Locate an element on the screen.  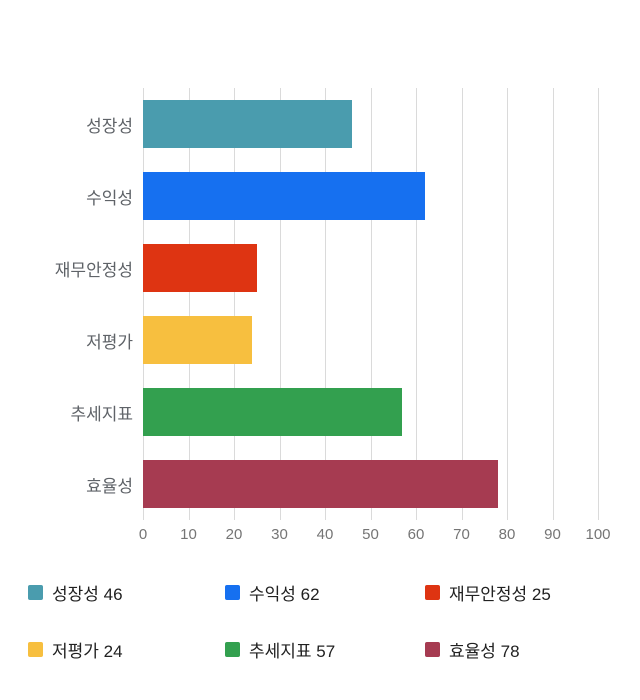
category-label: 추세지표 is located at coordinates (101, 414).